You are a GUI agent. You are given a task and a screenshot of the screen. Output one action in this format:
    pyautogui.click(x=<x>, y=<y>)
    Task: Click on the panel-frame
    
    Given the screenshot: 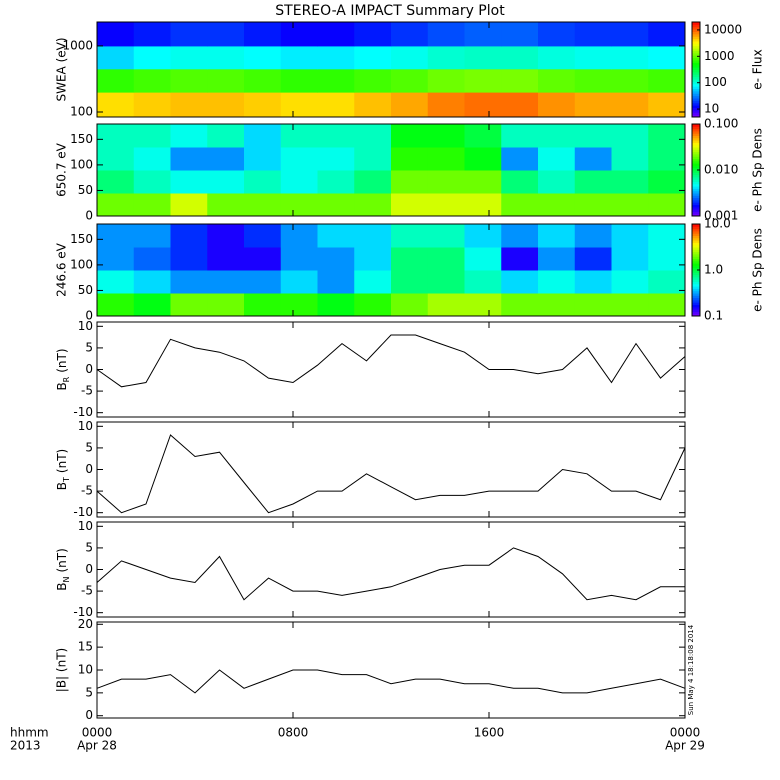 What is the action you would take?
    pyautogui.click(x=391, y=69)
    